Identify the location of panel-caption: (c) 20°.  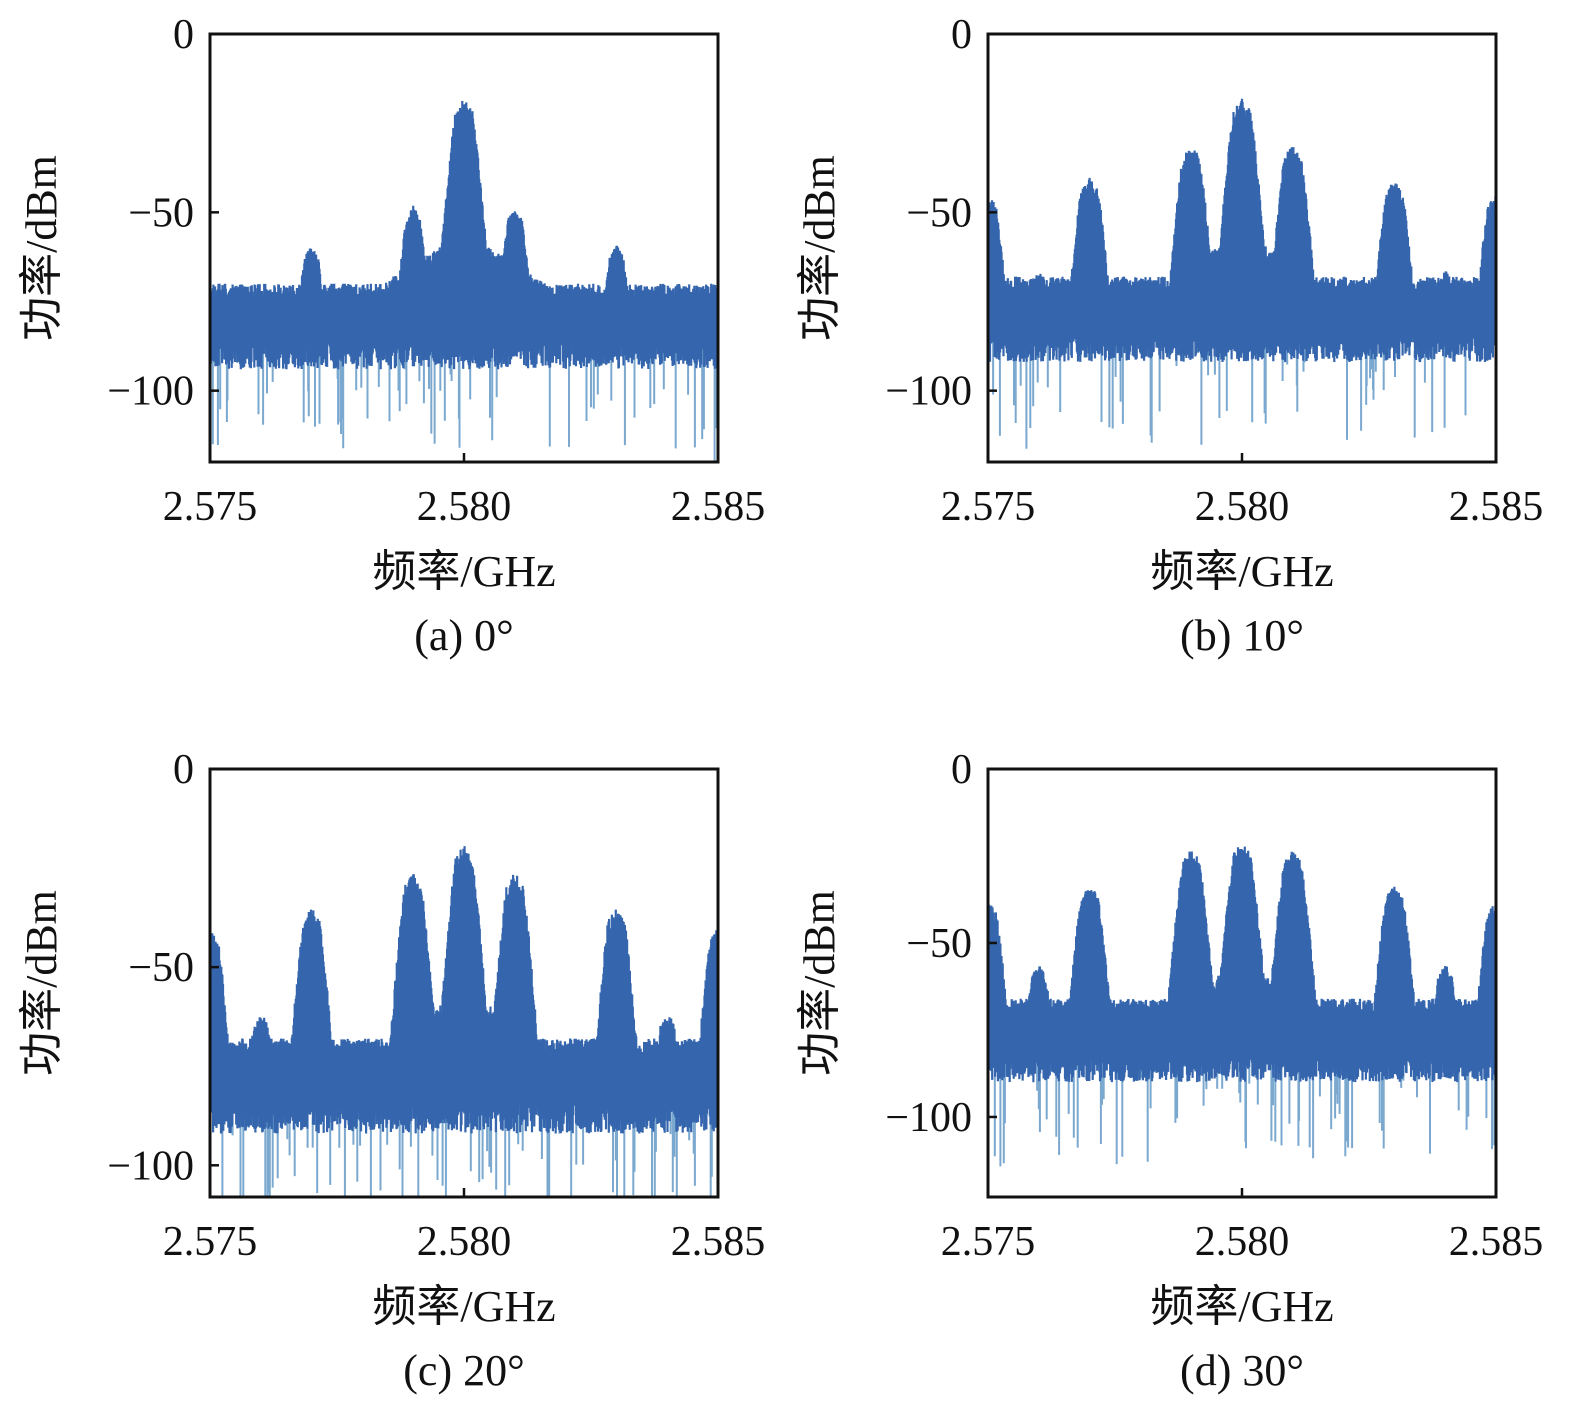
(463, 1370).